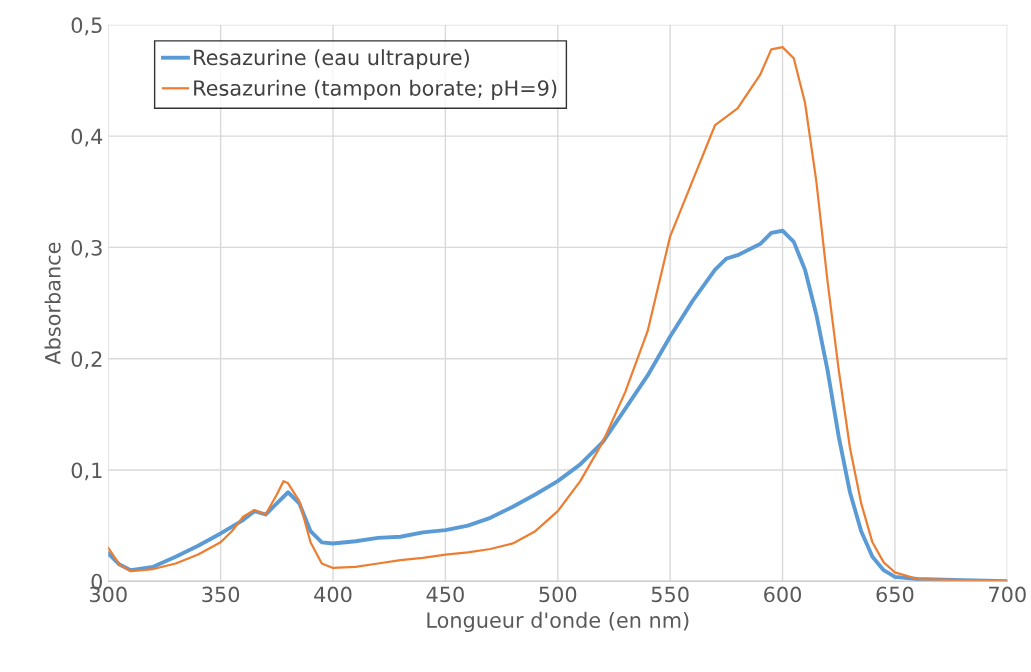 The height and width of the screenshot is (672, 1031). Describe the element at coordinates (86, 248) in the screenshot. I see `y-tick-label: 0,3` at that location.